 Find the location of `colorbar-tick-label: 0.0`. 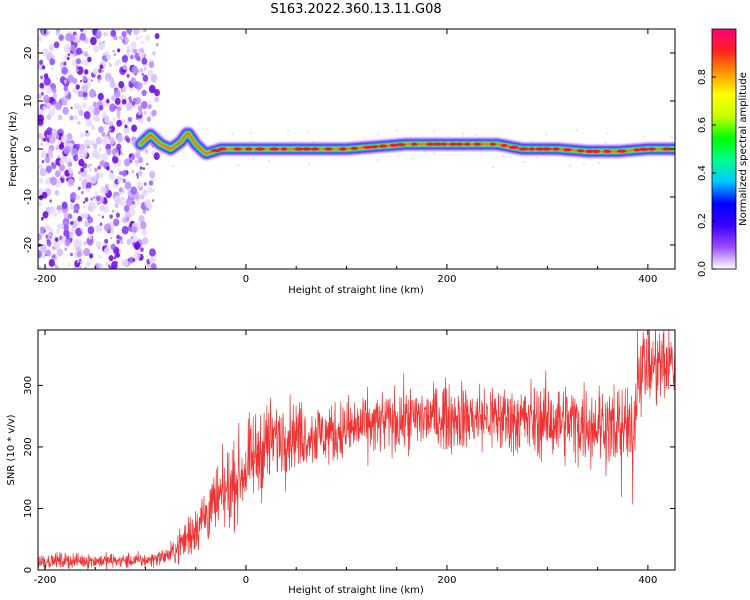

colorbar-tick-label: 0.0 is located at coordinates (702, 269).